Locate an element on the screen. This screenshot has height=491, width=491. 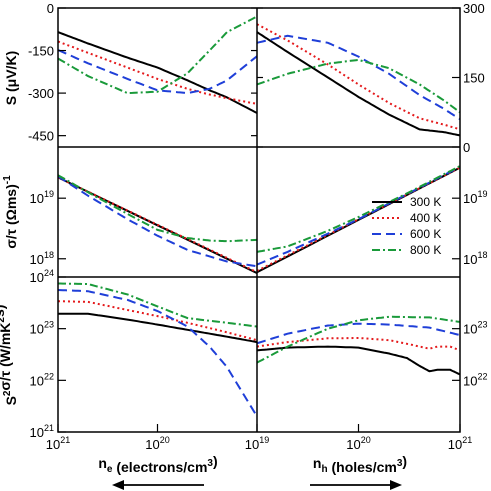
xtick-label-right: 1021 is located at coordinates (460, 443).